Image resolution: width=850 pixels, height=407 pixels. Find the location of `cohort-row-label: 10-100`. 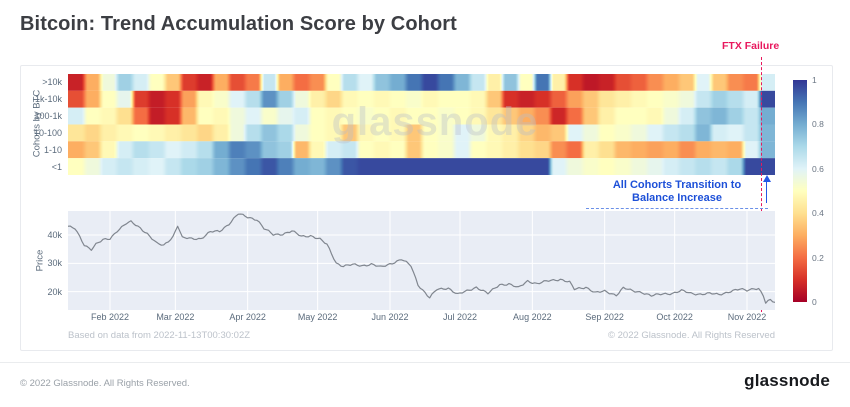

cohort-row-label: 10-100 is located at coordinates (47, 132).